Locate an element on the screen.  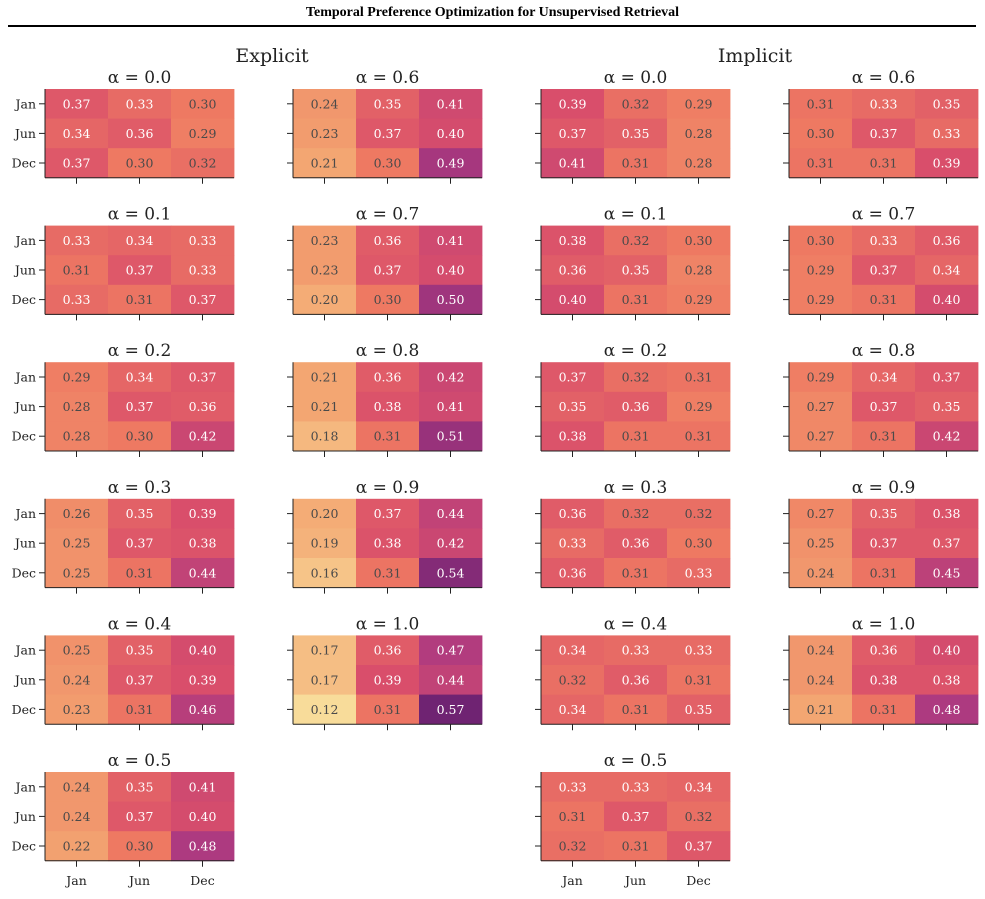
panel-title: α = 0.9 is located at coordinates (388, 488).